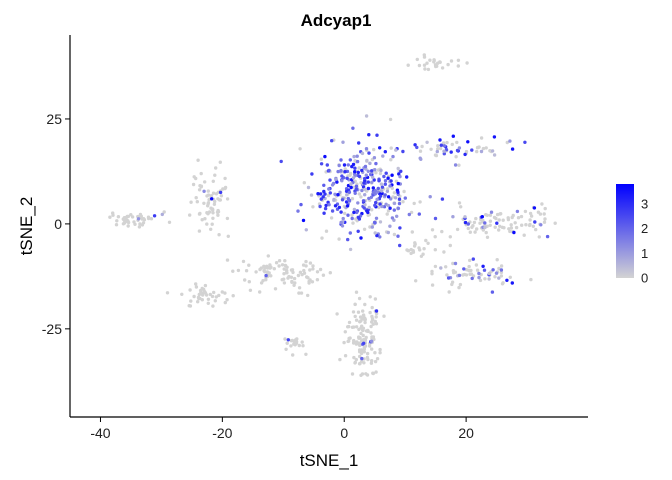  I want to click on y-tick-label: -25, so click(52, 329).